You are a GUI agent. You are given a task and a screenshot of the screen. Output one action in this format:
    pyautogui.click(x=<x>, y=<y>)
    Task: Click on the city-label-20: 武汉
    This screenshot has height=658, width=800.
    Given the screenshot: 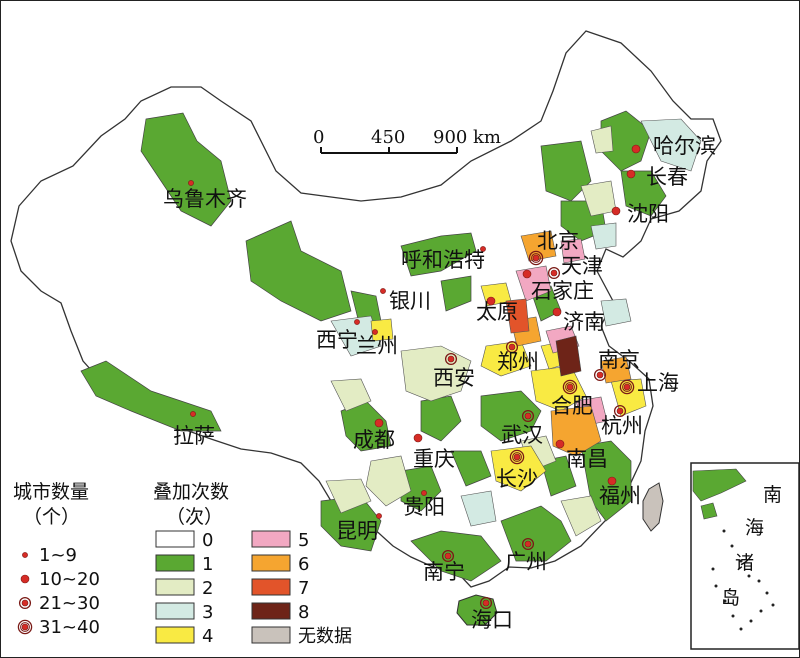 What is the action you would take?
    pyautogui.click(x=522, y=435)
    